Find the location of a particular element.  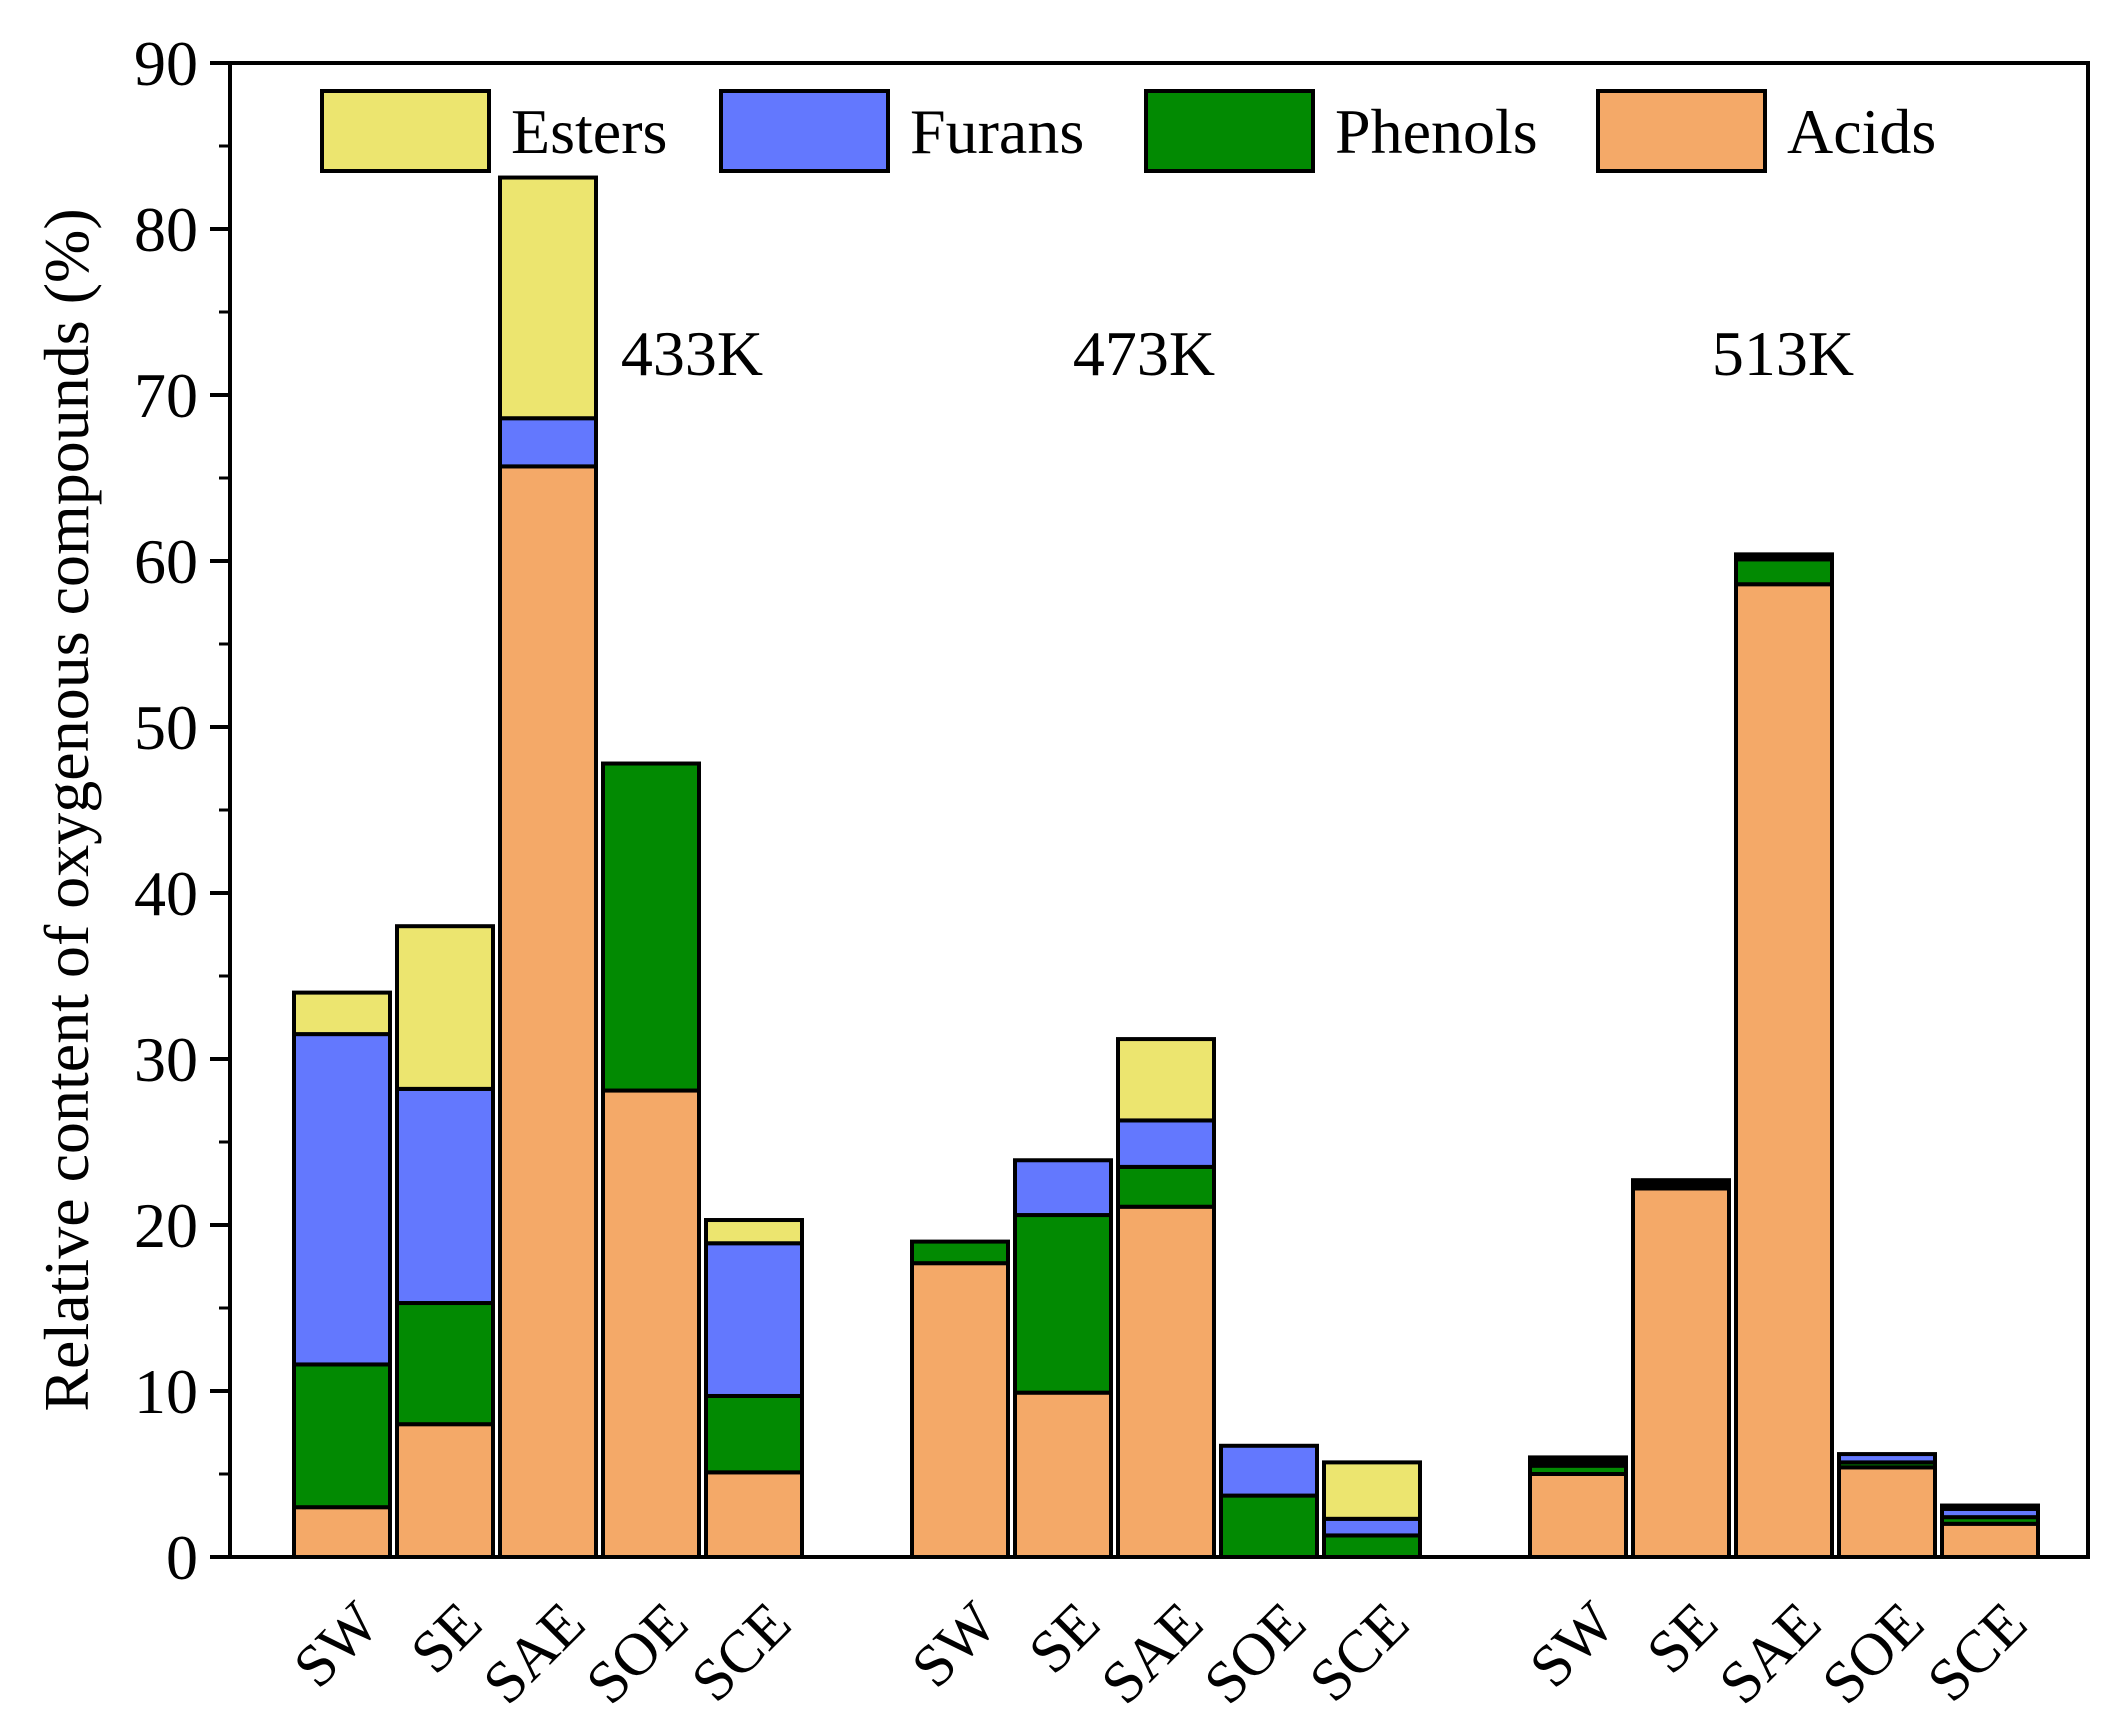

legend-swatch-acids is located at coordinates (1681, 131).